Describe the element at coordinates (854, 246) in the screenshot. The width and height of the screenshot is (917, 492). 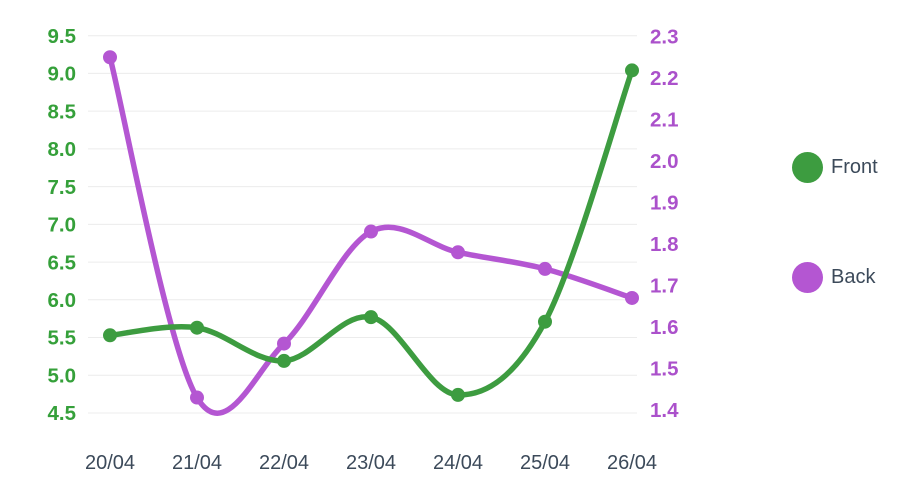
I see `legend: Front Back` at that location.